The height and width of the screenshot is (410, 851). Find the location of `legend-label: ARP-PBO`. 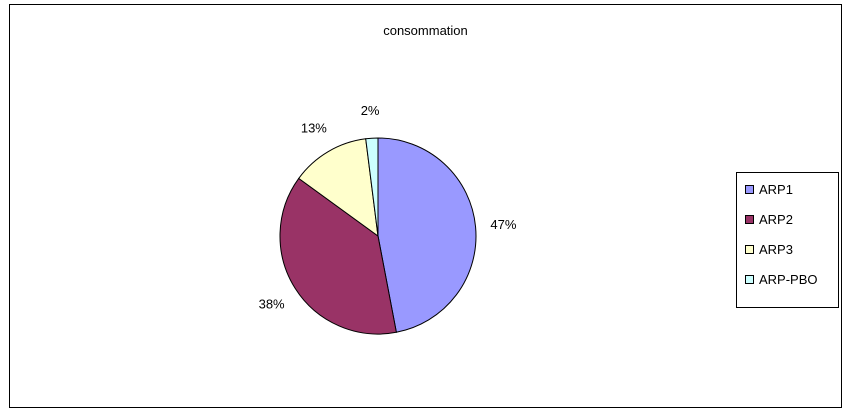

legend-label: ARP-PBO is located at coordinates (788, 279).